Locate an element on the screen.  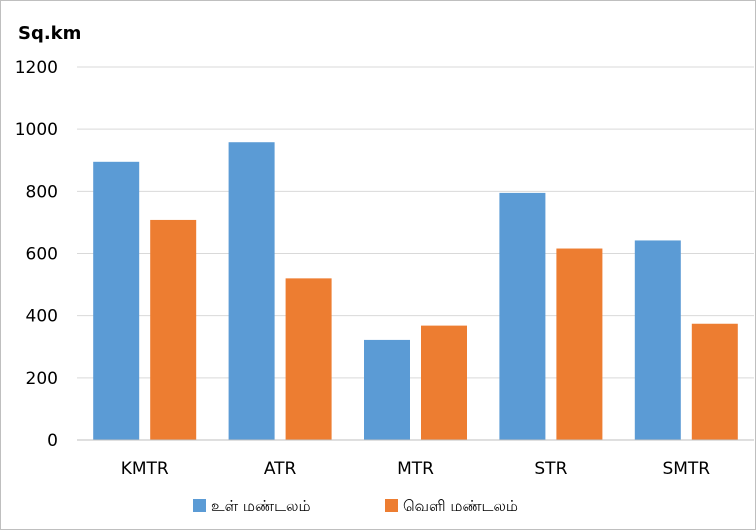
x-axis-ticks: KMTR ATR MTR STR SMTR is located at coordinates (416, 469).